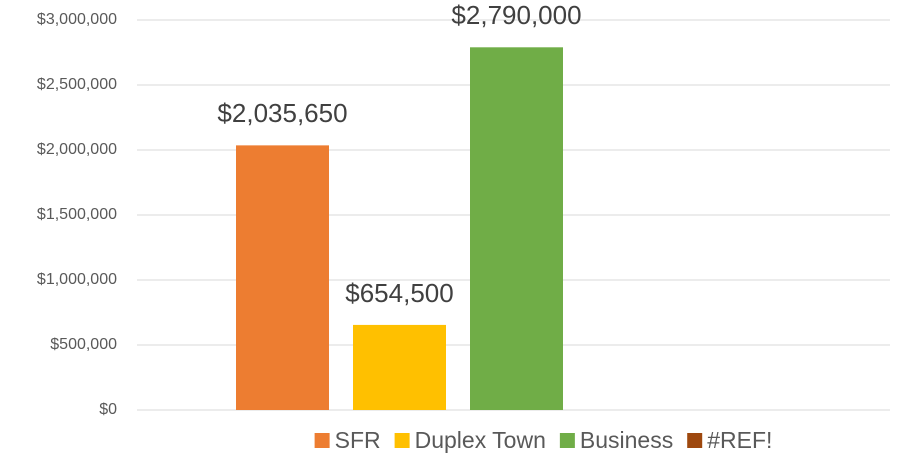 This screenshot has height=459, width=899. I want to click on legend-label: Duplex Town, so click(480, 440).